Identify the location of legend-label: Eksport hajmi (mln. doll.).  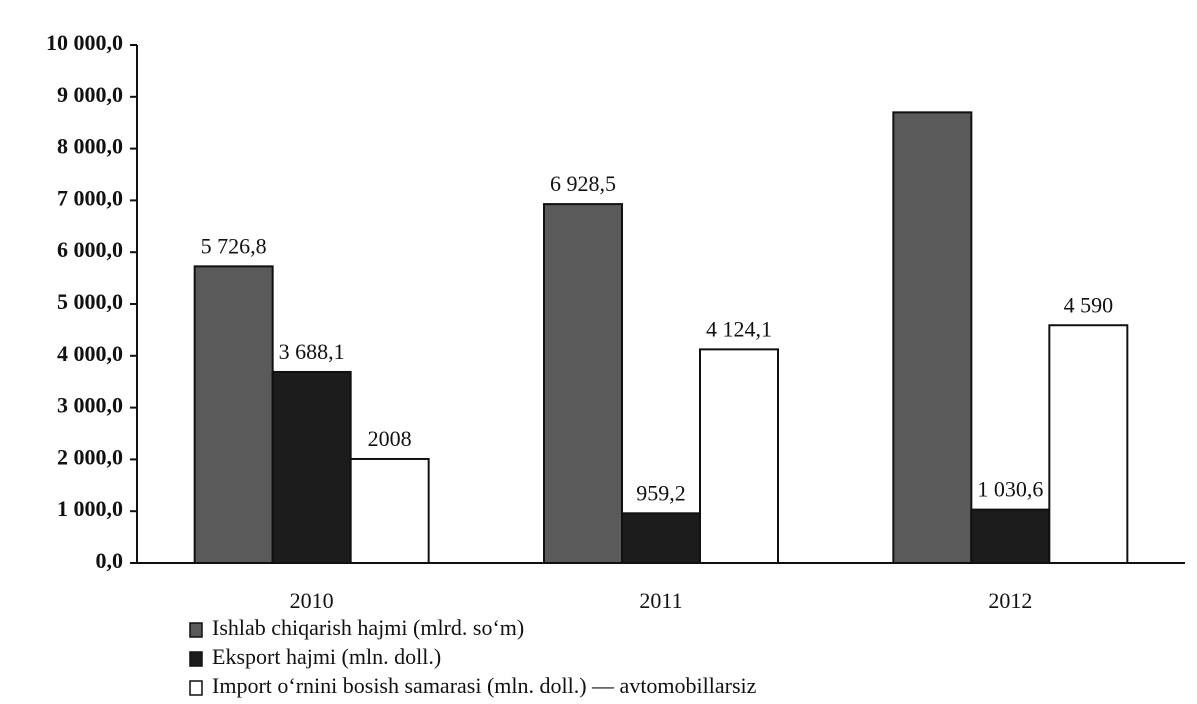
(326, 656).